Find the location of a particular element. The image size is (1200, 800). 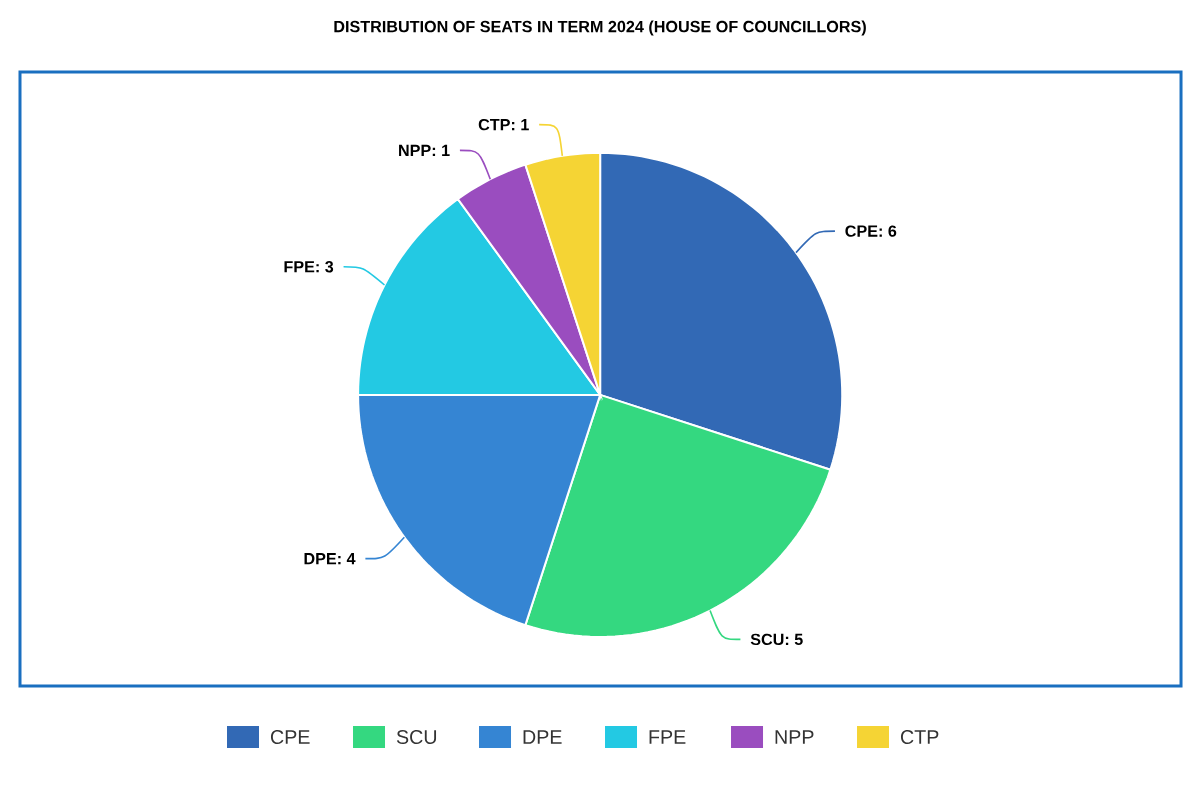

chart-title: DISTRIBUTION OF SEATS IN TERM 2024 (HOUSE OF COUNCILLORS) is located at coordinates (600, 28).